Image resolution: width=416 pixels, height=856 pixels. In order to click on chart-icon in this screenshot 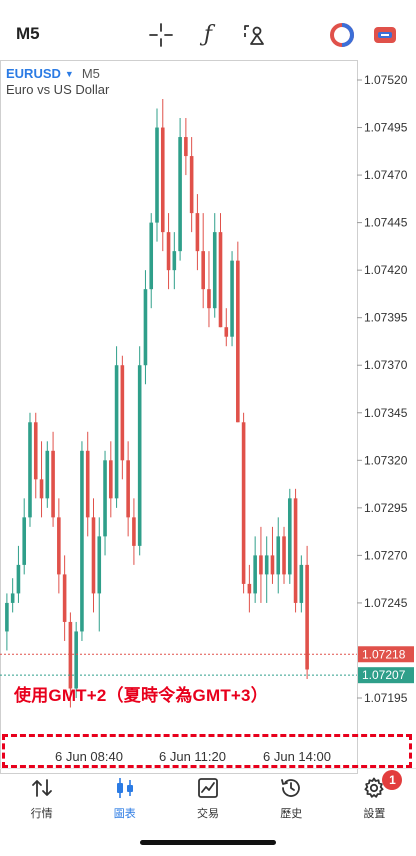, I will do `click(125, 788)`.